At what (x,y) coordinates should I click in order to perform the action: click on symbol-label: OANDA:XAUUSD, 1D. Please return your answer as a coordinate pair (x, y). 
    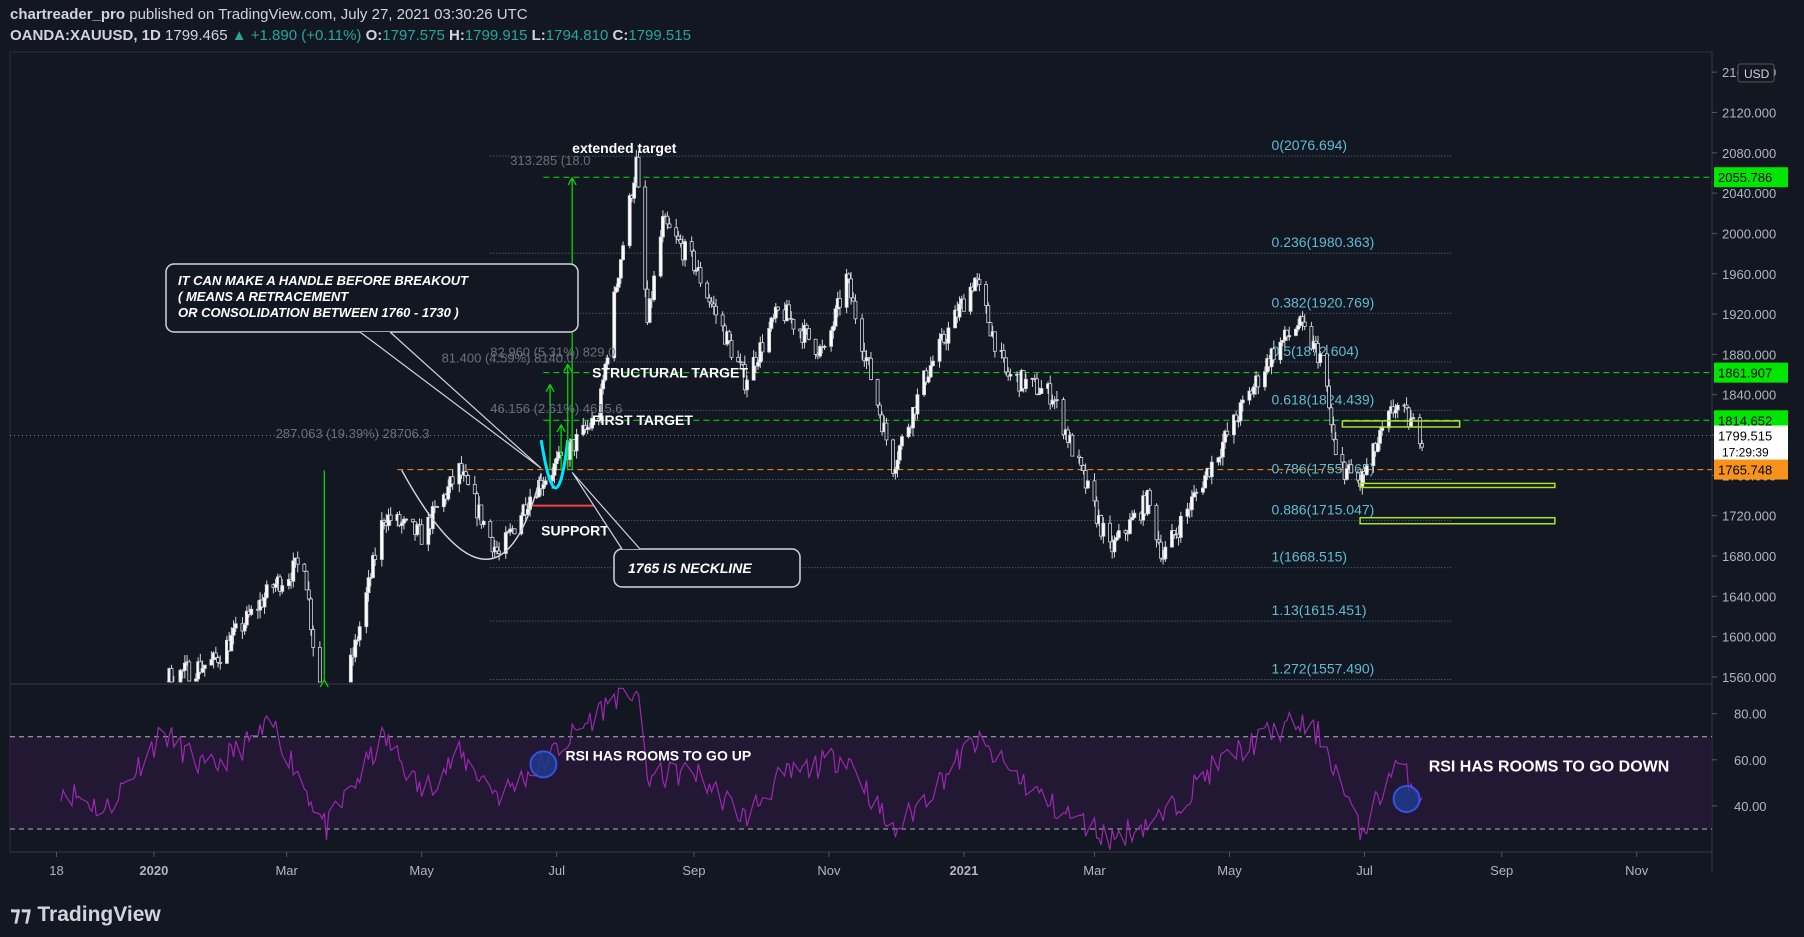
    Looking at the image, I should click on (85, 35).